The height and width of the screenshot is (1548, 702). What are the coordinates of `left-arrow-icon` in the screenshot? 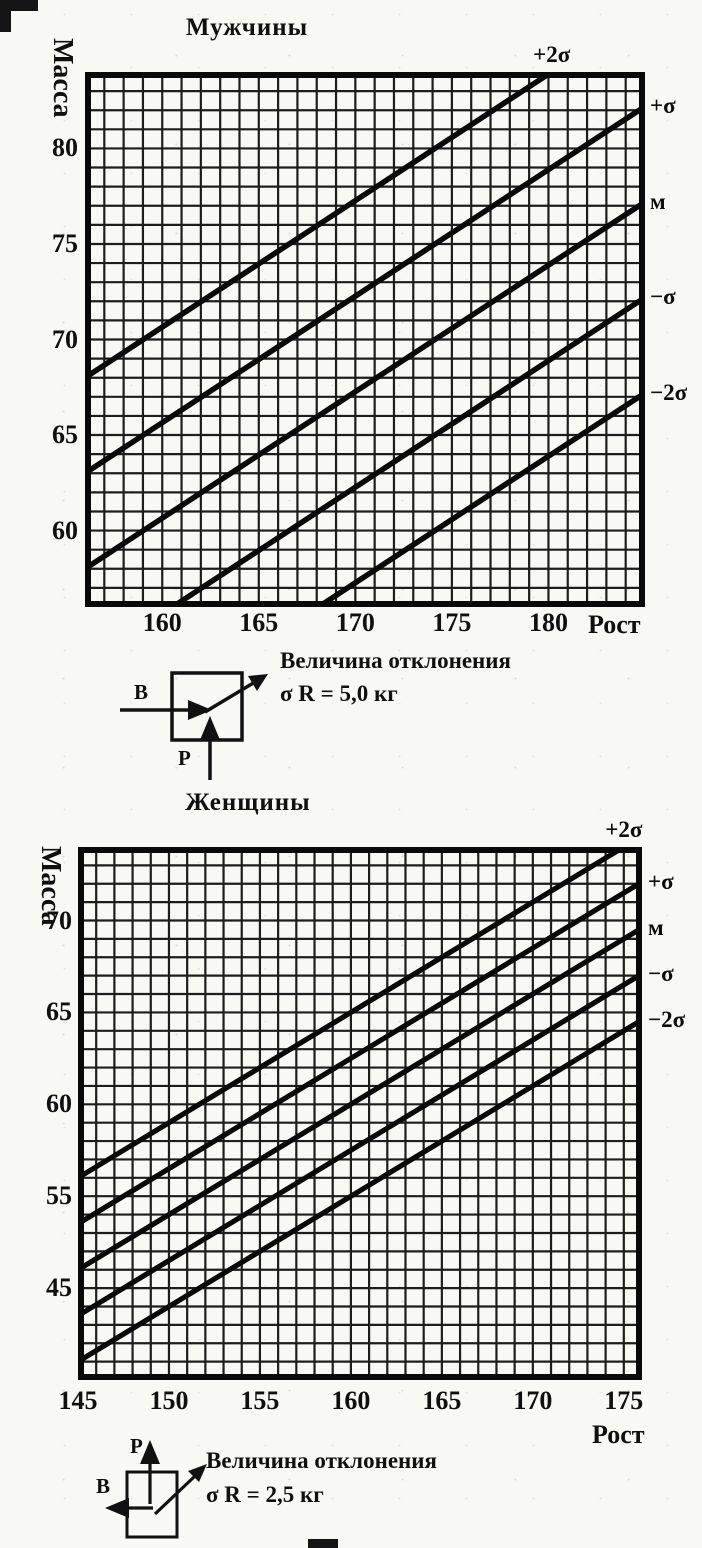 It's located at (129, 1508).